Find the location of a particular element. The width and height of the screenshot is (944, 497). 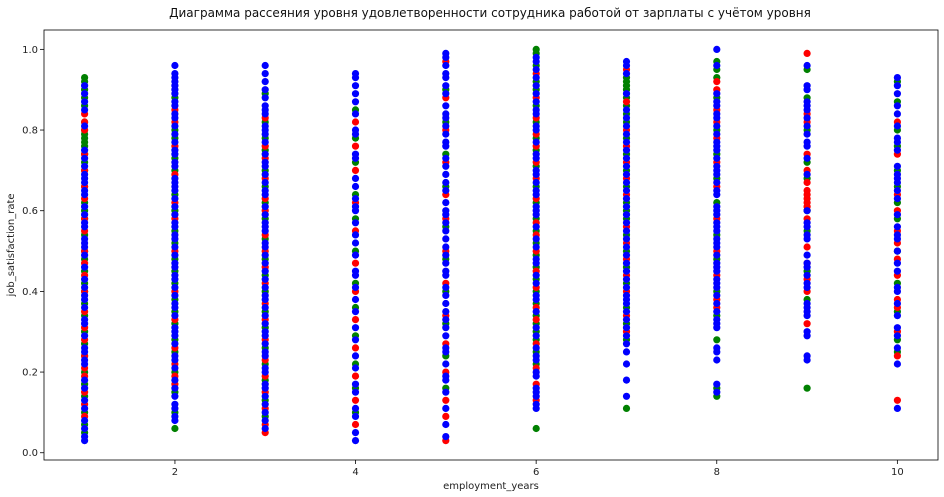

x-tick-label: 6 is located at coordinates (536, 472).